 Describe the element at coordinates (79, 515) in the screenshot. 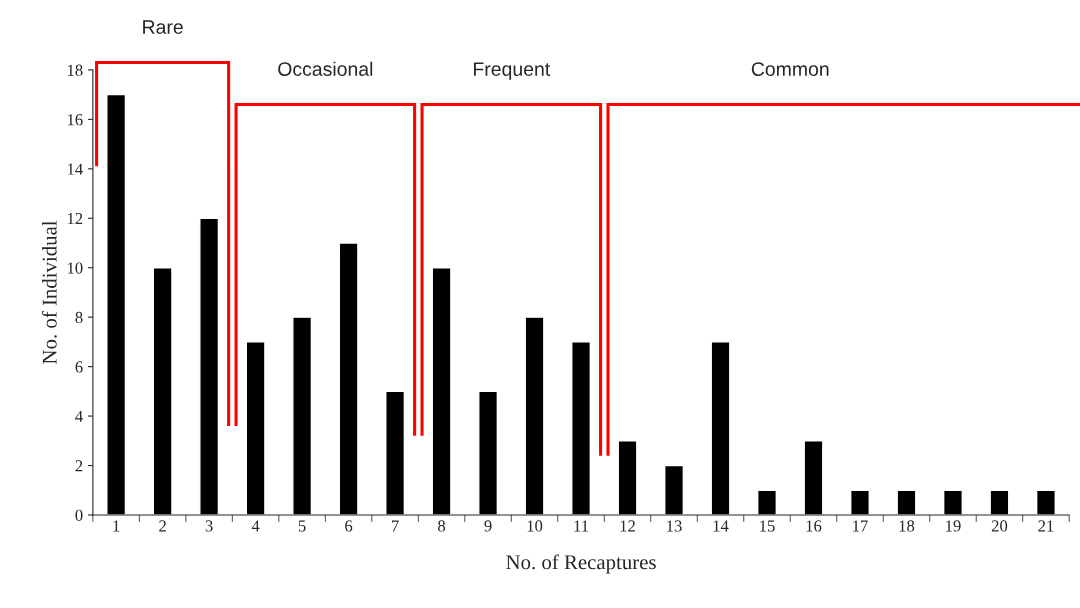

I see `y-tick-label: 0` at that location.